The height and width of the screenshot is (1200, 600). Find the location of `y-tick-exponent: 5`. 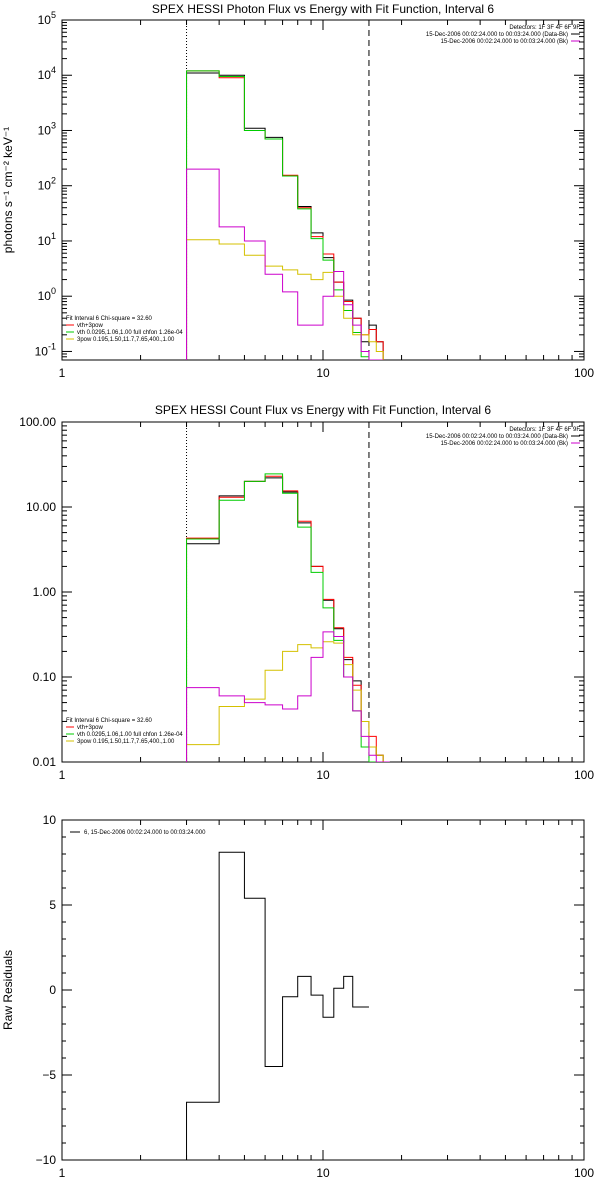

y-tick-exponent: 5 is located at coordinates (53, 15).